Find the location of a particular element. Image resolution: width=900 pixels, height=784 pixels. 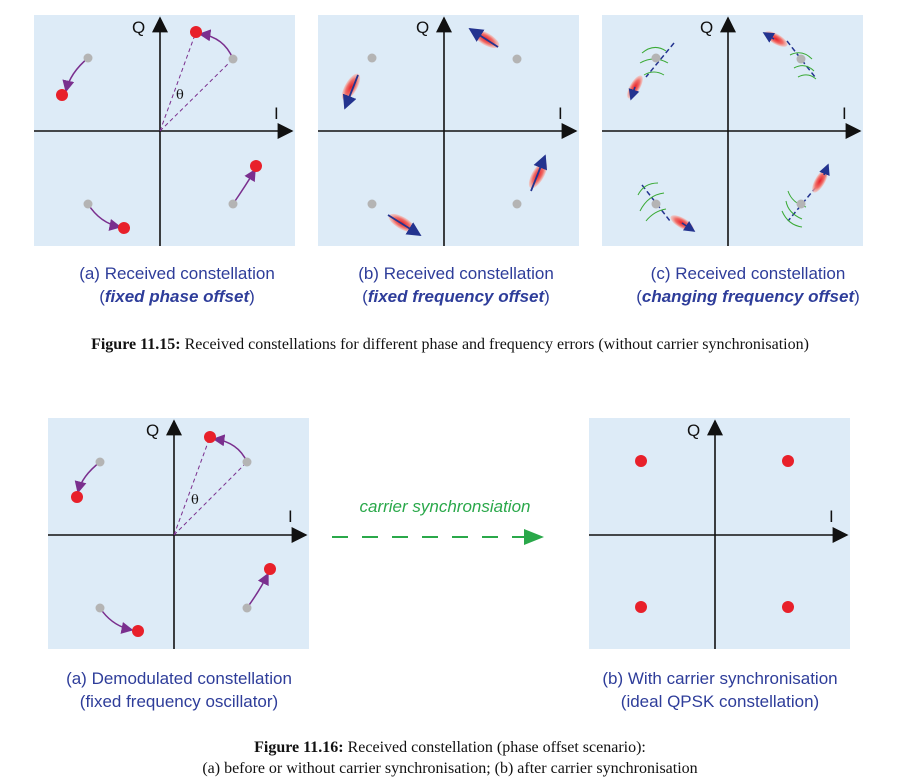

panel-subtitle: (fixed frequency oscillator) is located at coordinates (179, 701).